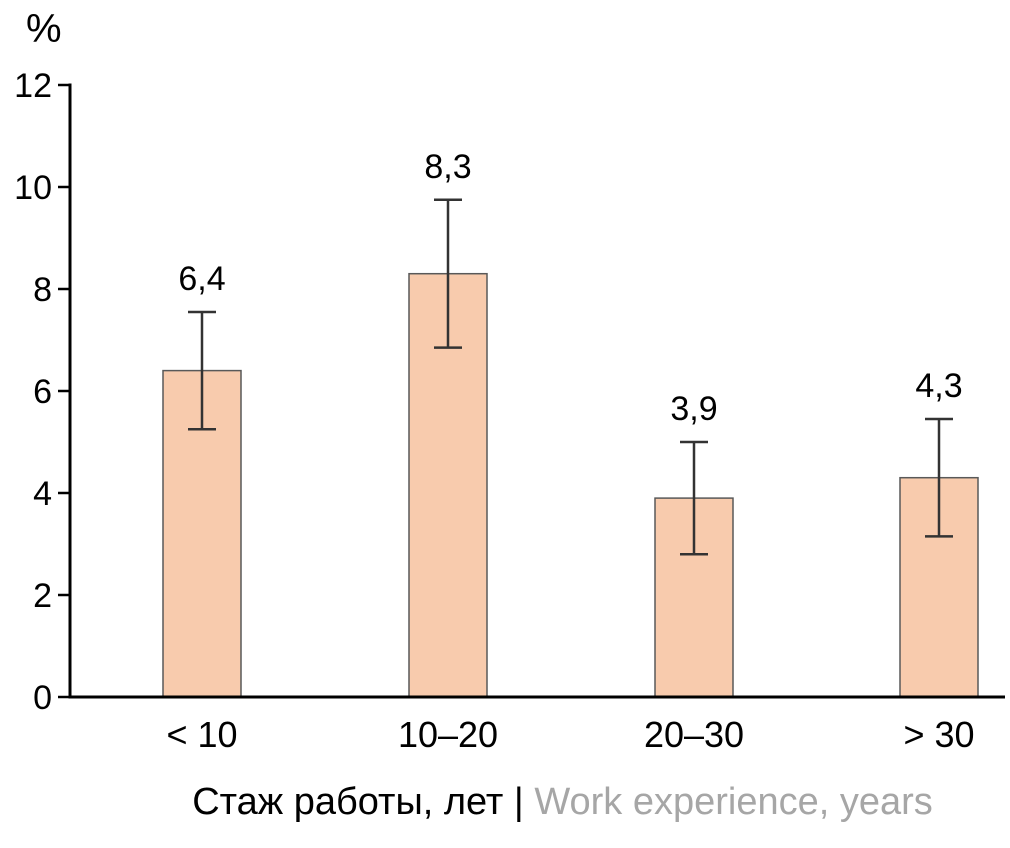  I want to click on x-axis-title-ru: Стаж работы, лет |, so click(363, 802).